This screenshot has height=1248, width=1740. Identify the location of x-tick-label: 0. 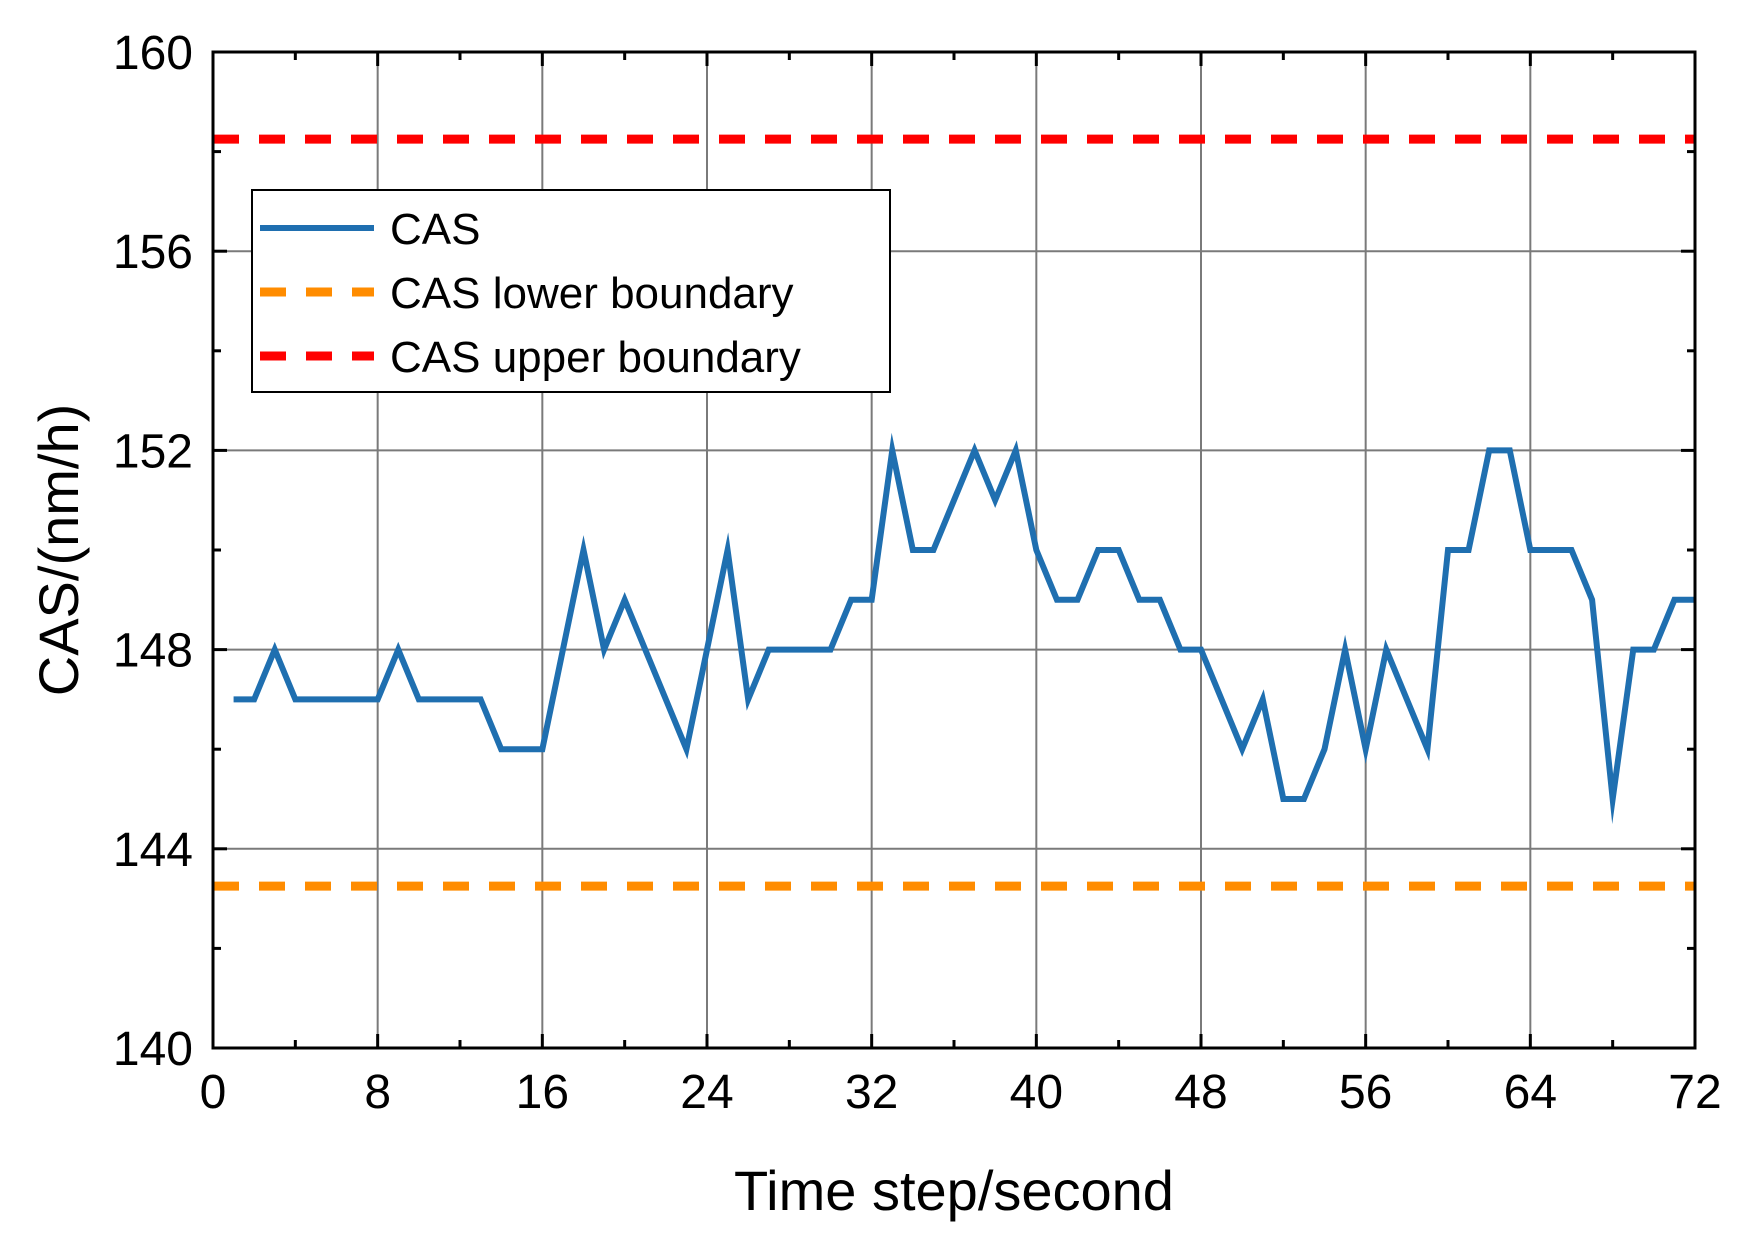
(213, 1092).